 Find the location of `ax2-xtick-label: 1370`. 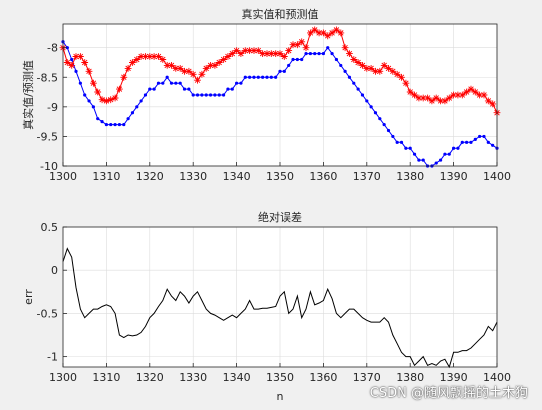

ax2-xtick-label: 1370 is located at coordinates (367, 377).